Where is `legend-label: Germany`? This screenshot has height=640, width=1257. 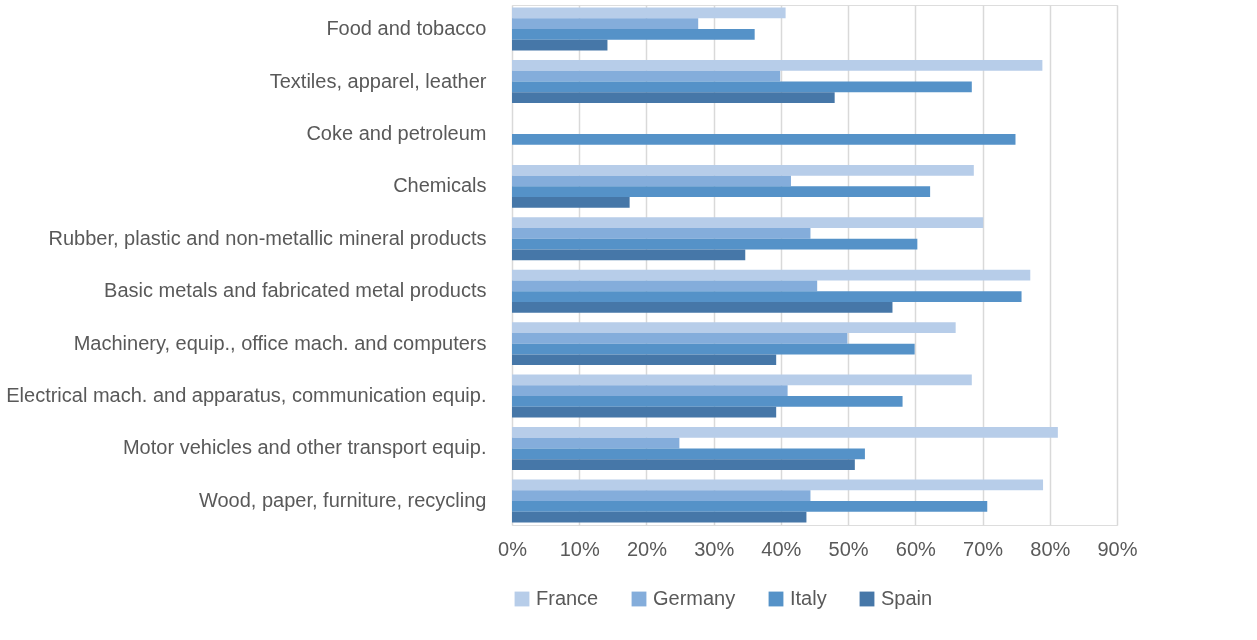
legend-label: Germany is located at coordinates (694, 598).